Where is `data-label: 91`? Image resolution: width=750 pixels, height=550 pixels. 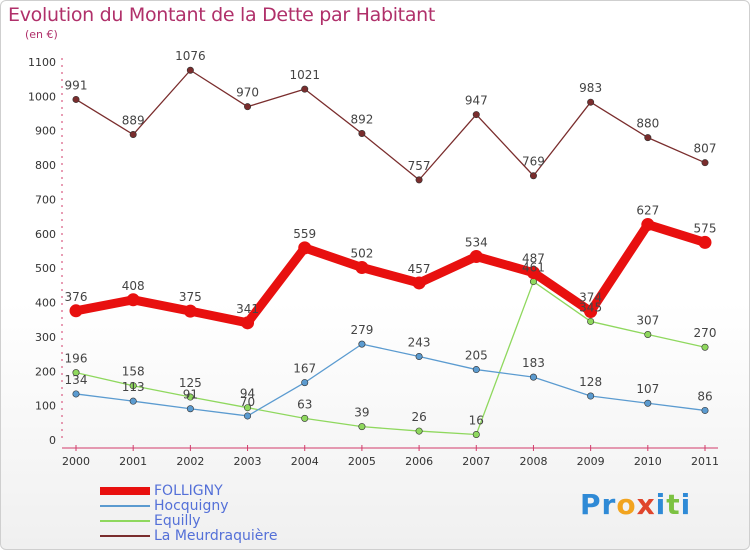
data-label: 91 is located at coordinates (190, 395).